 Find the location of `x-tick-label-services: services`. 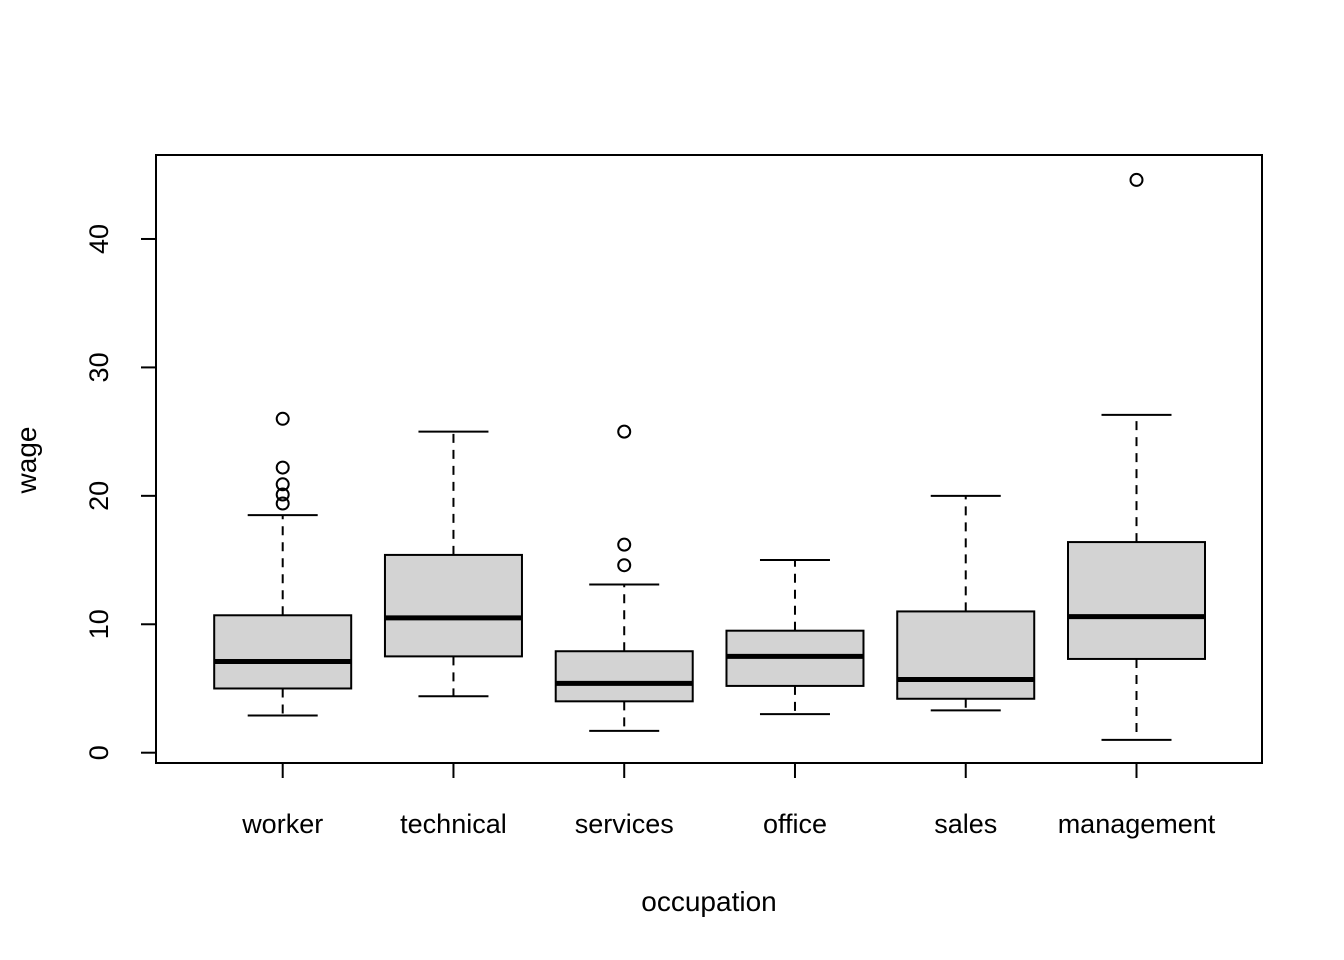

x-tick-label-services: services is located at coordinates (624, 824).